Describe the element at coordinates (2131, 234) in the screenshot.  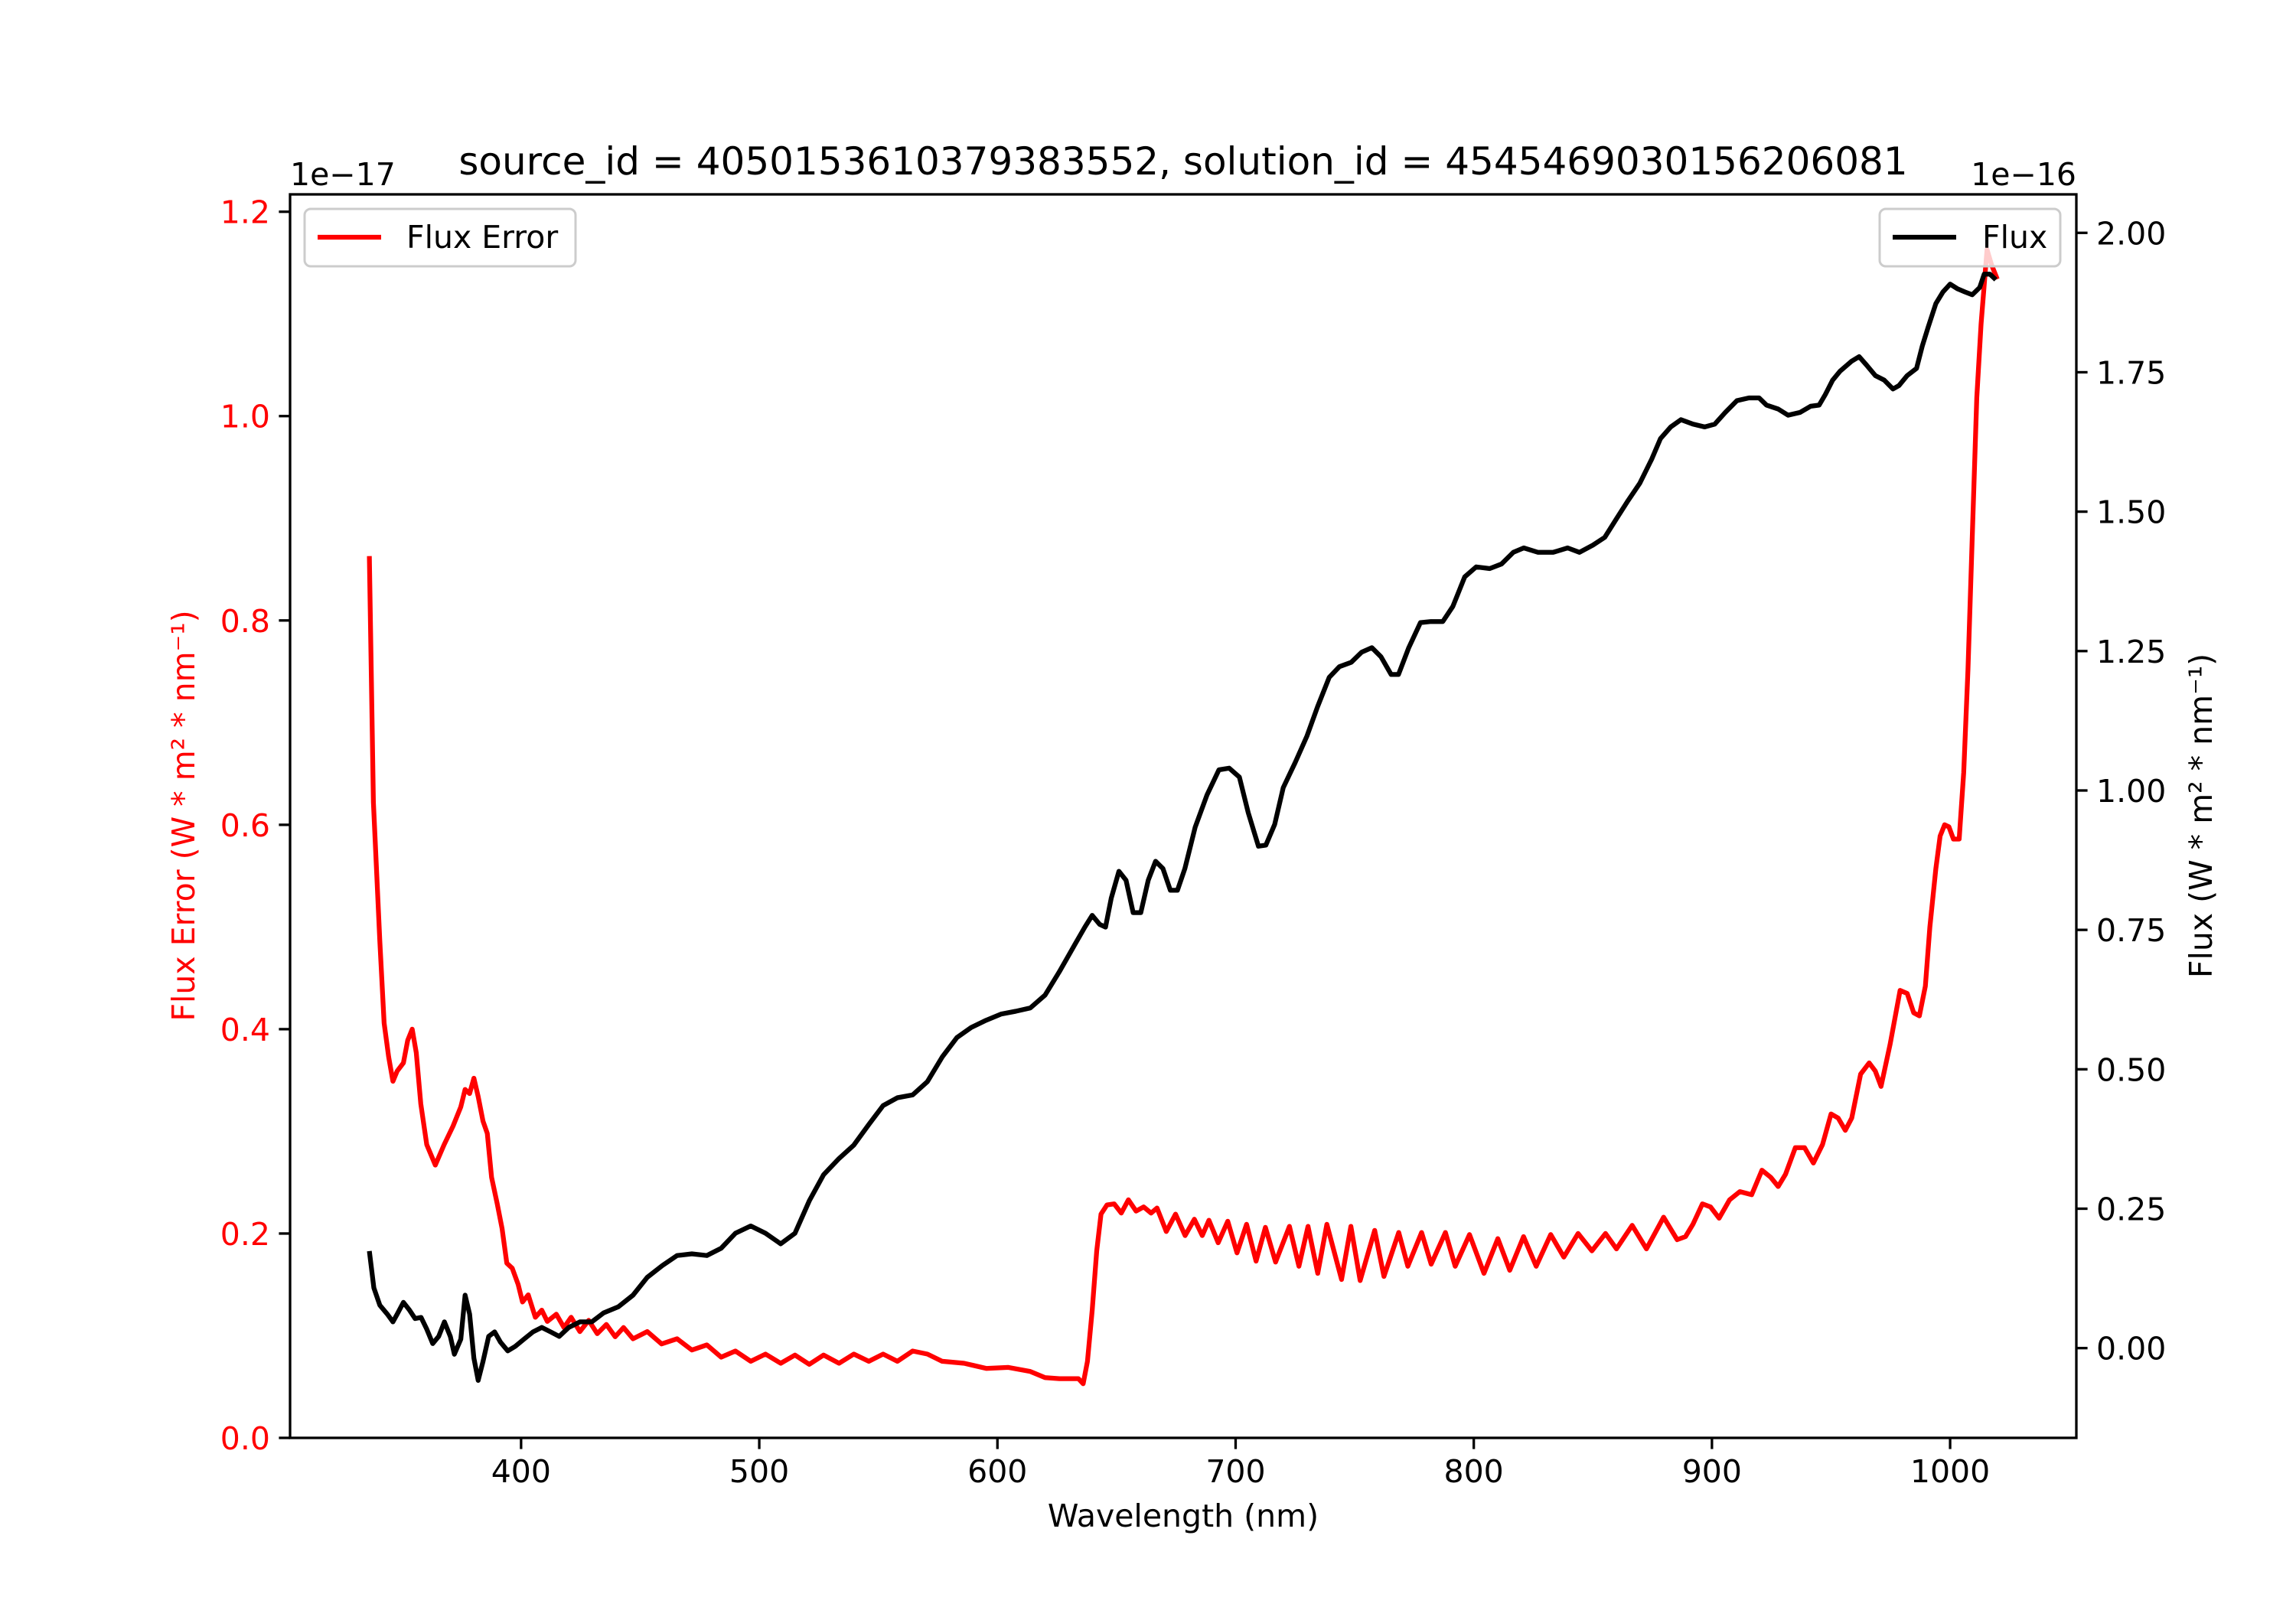
I see `right-y-tick-label: 2.00` at that location.